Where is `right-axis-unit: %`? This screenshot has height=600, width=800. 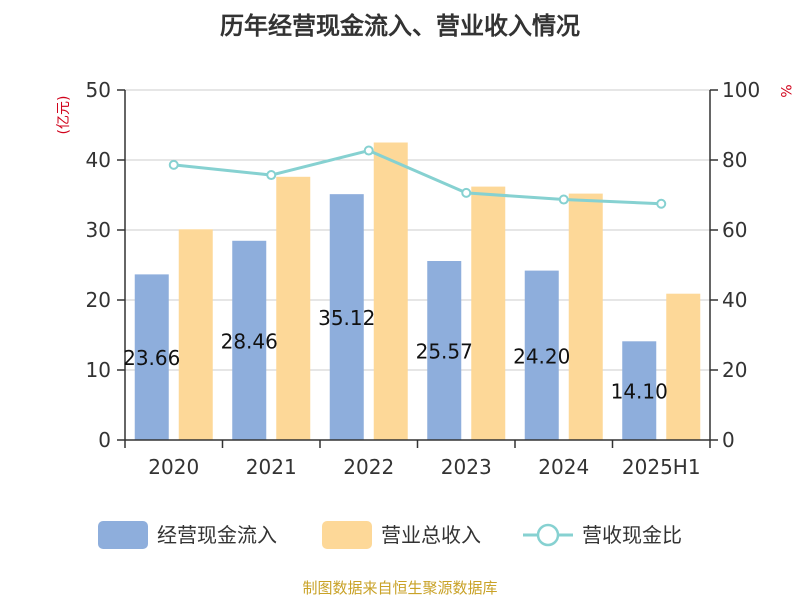 right-axis-unit: % is located at coordinates (785, 90).